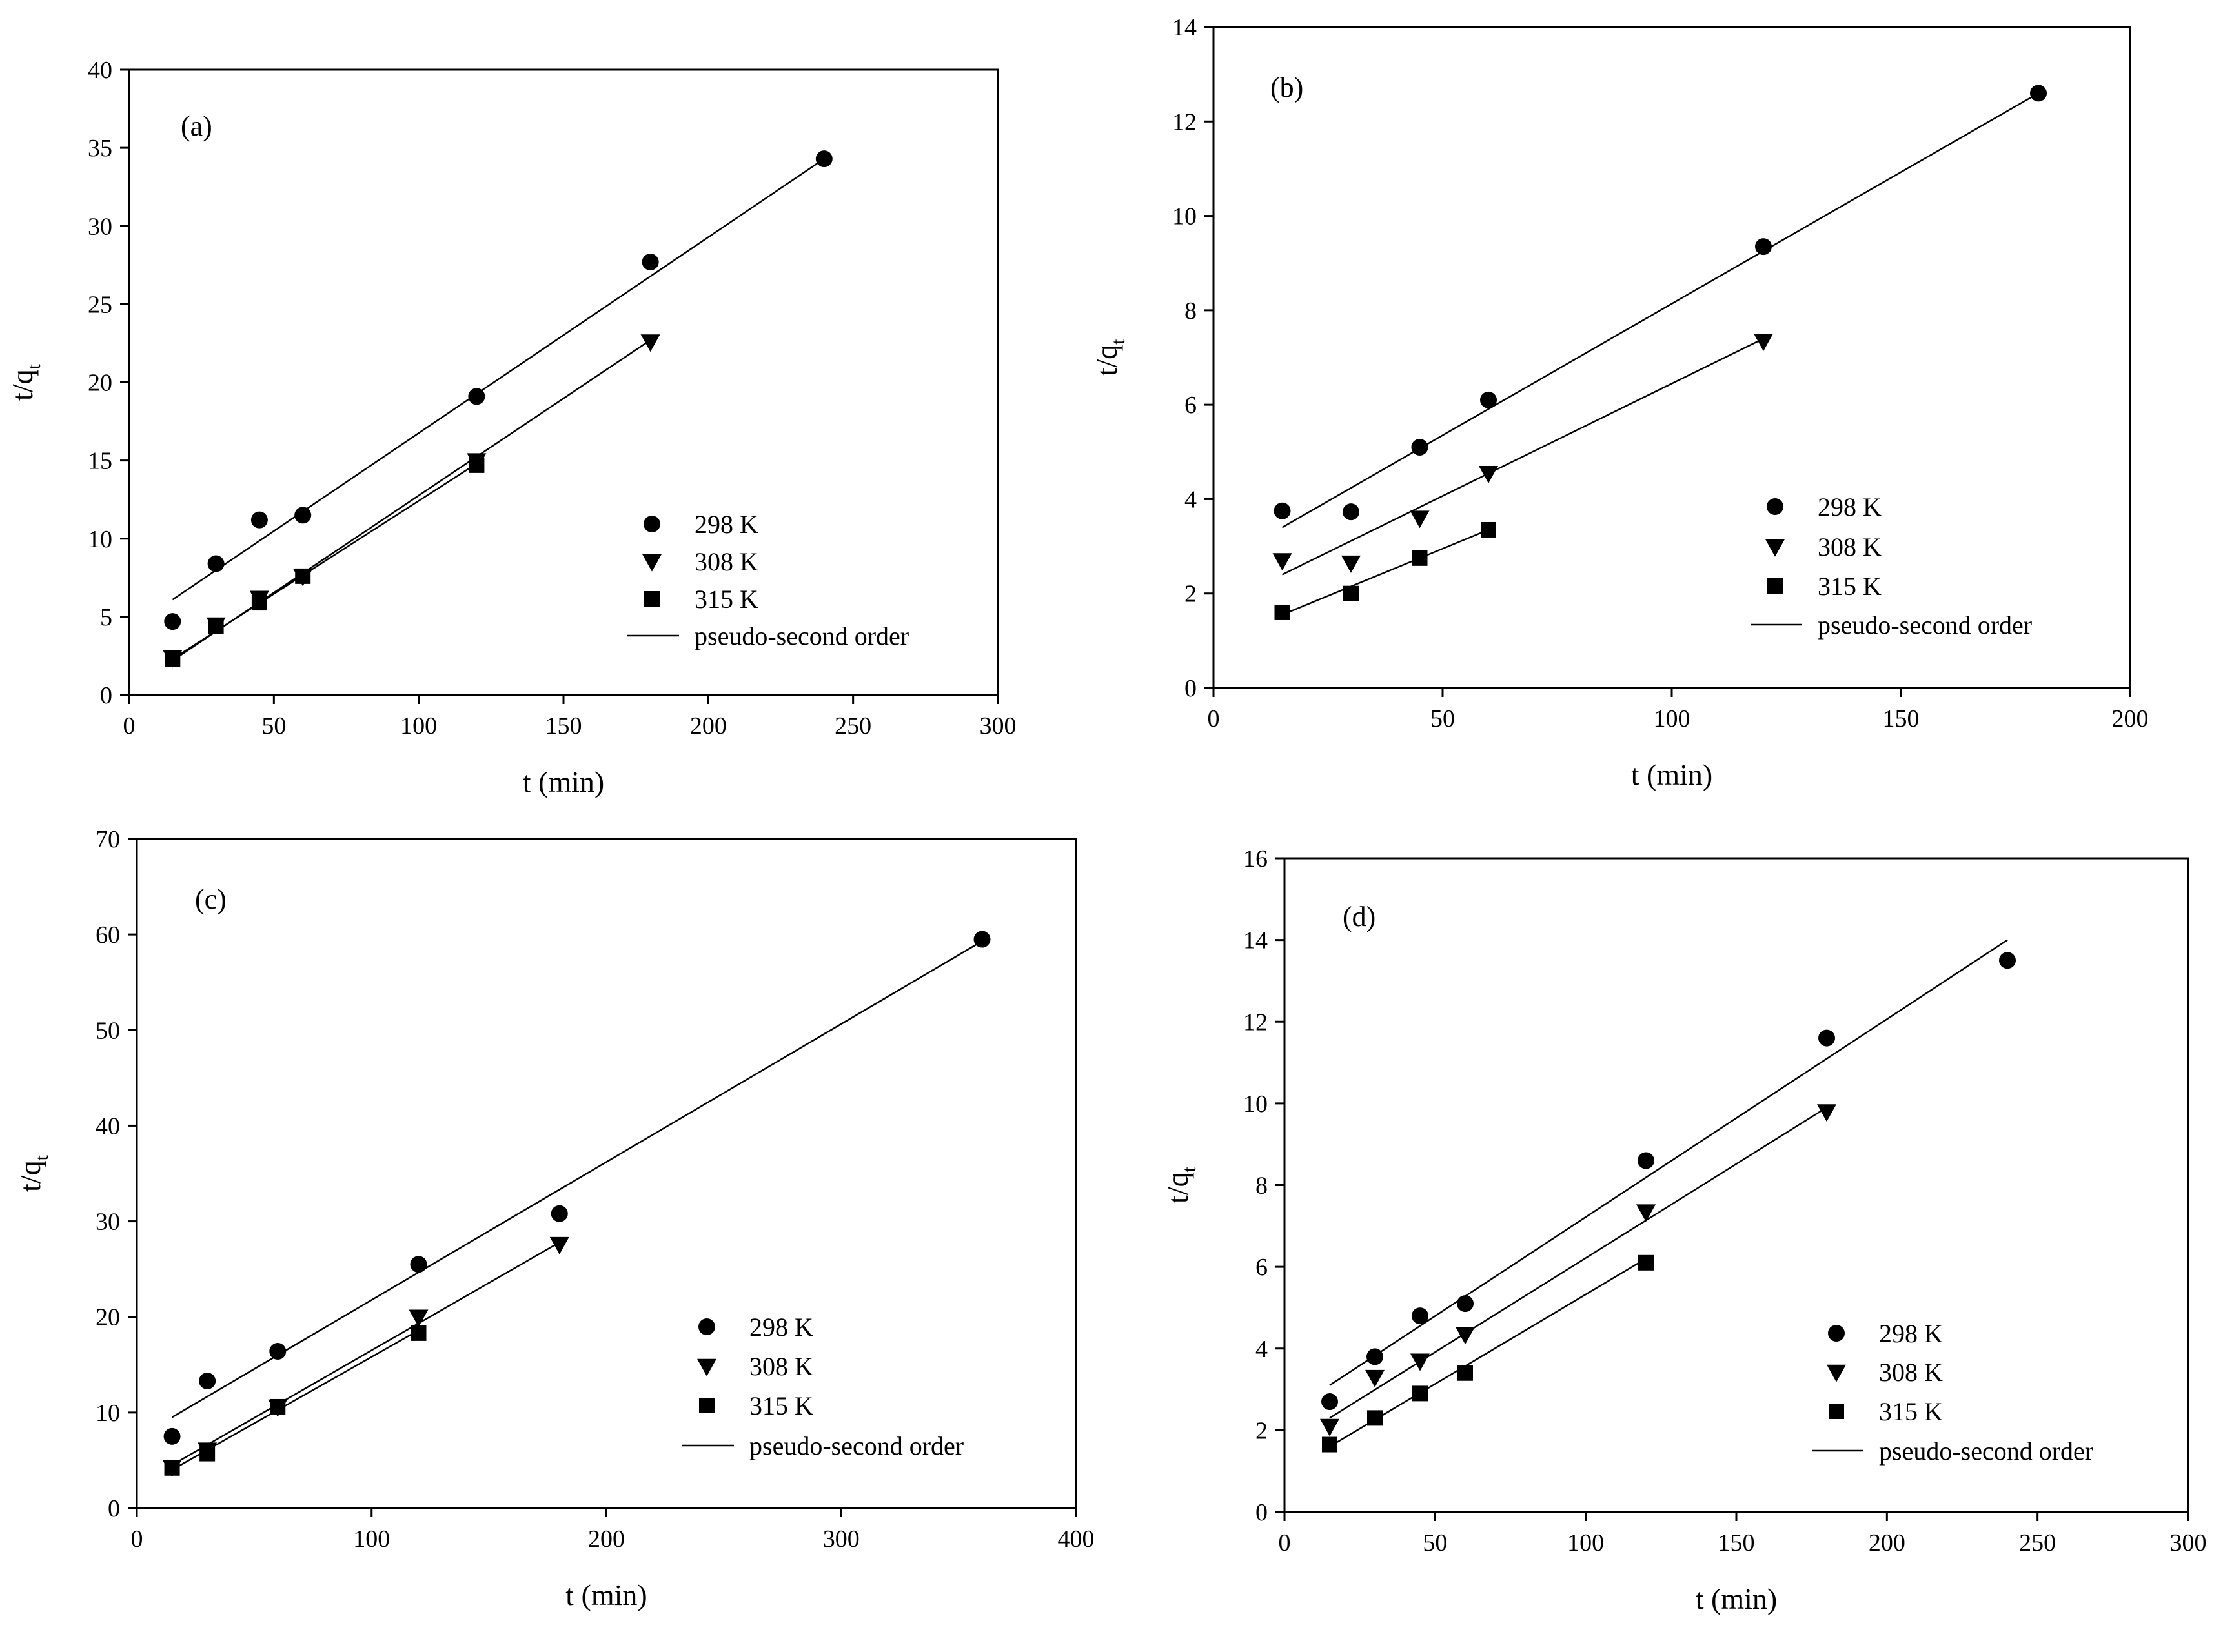 The height and width of the screenshot is (1652, 2223). Describe the element at coordinates (708, 726) in the screenshot. I see `x-tick-label: 200` at that location.